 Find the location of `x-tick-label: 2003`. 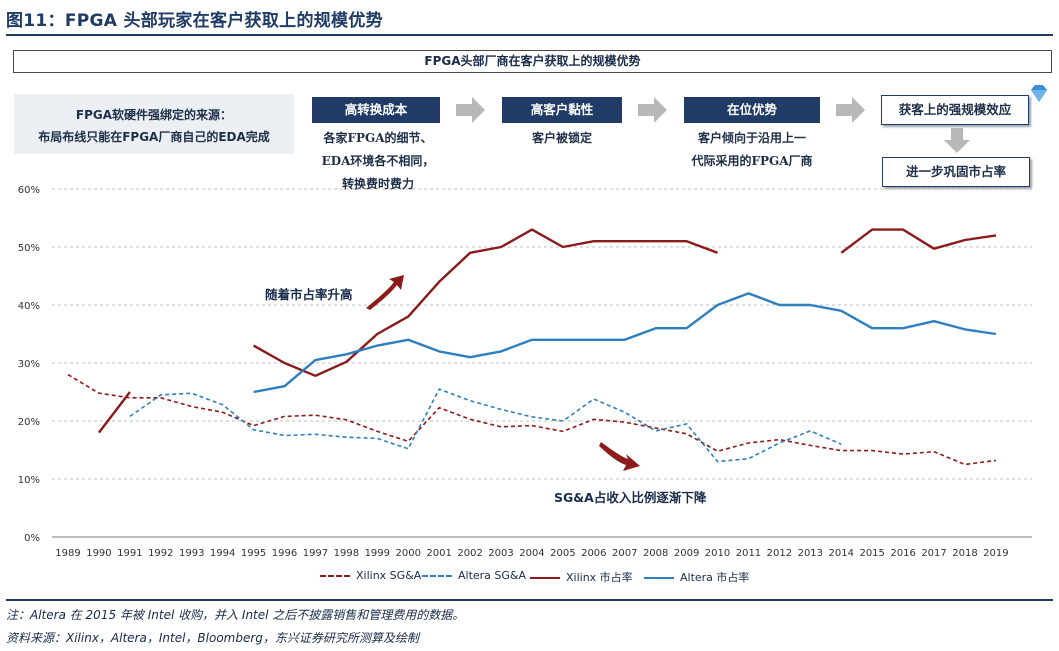

x-tick-label: 2003 is located at coordinates (500, 553).